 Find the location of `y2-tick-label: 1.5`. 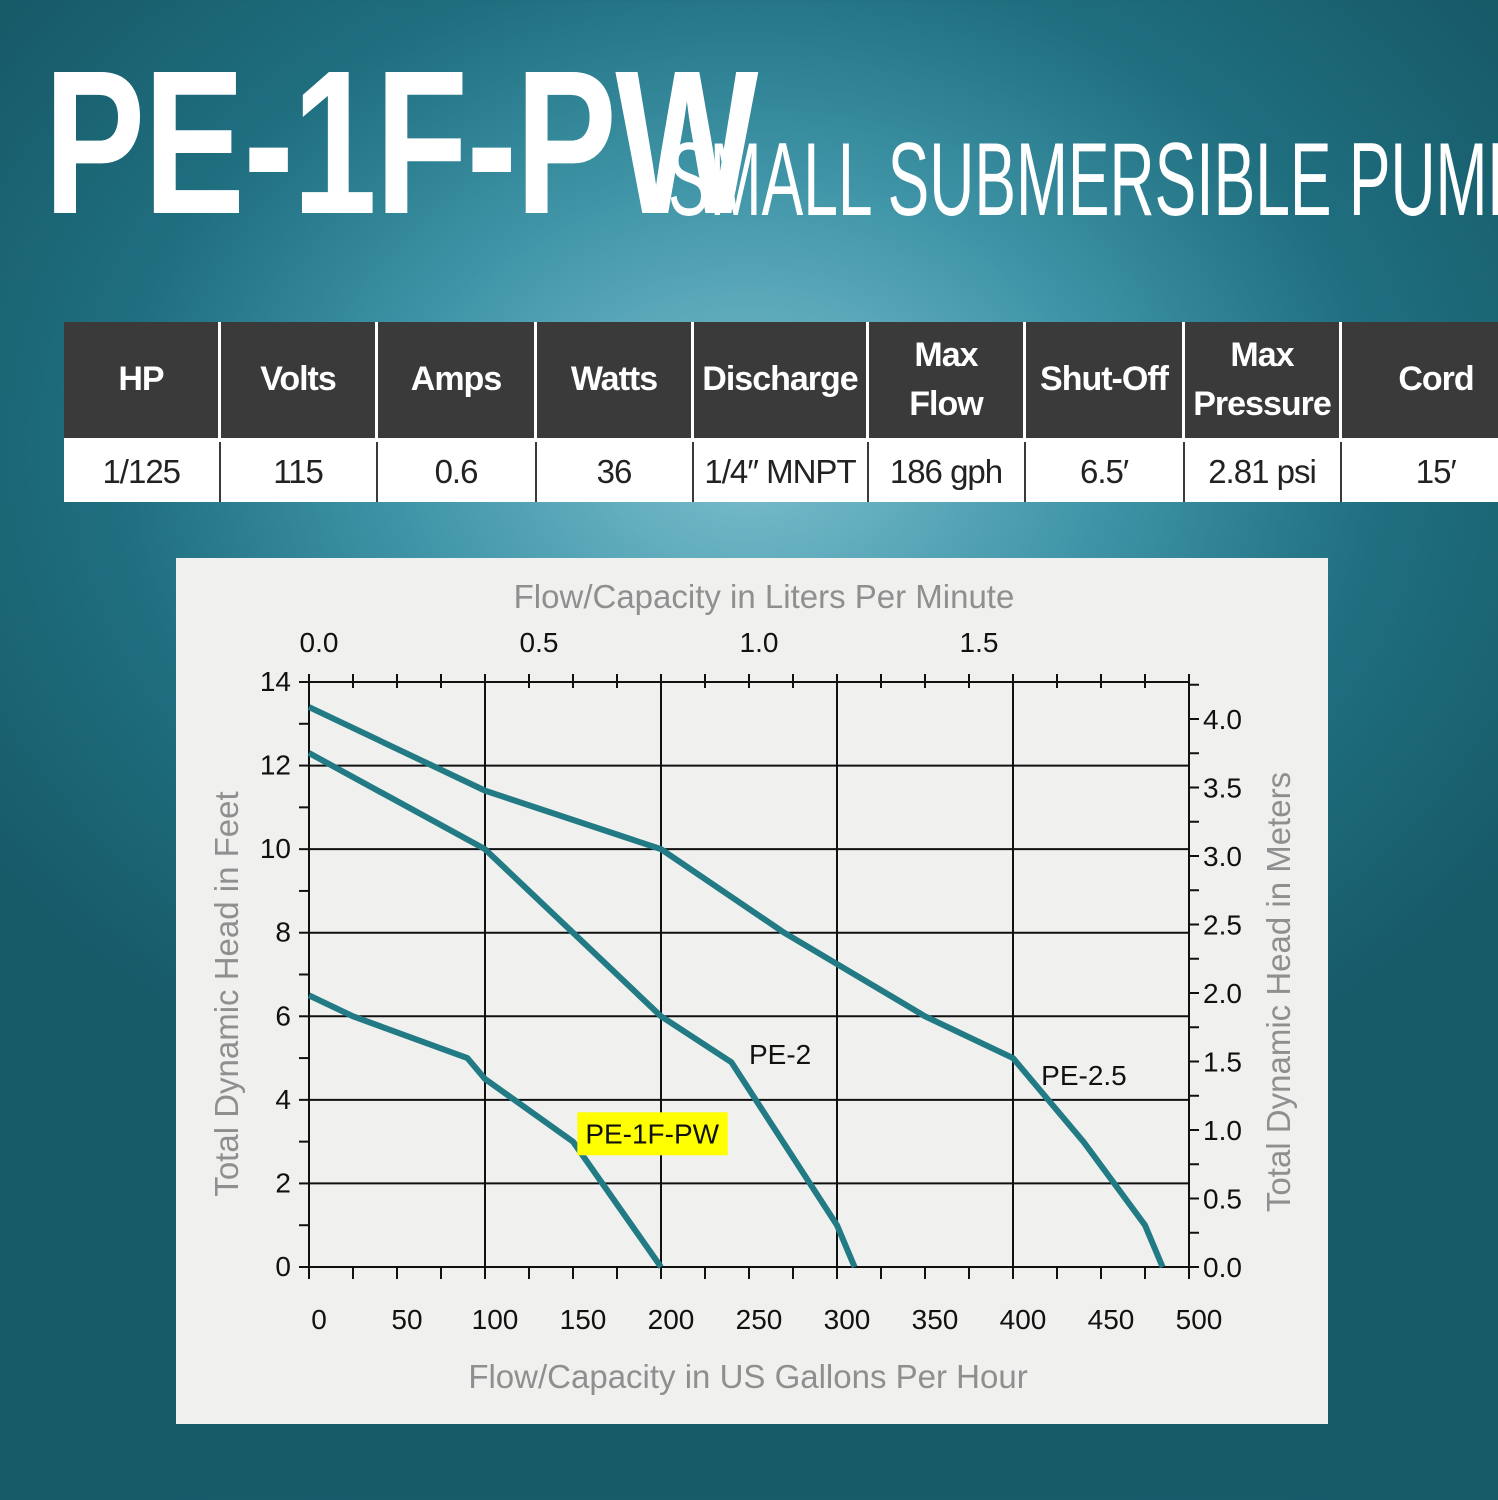

y2-tick-label: 1.5 is located at coordinates (1222, 1061).